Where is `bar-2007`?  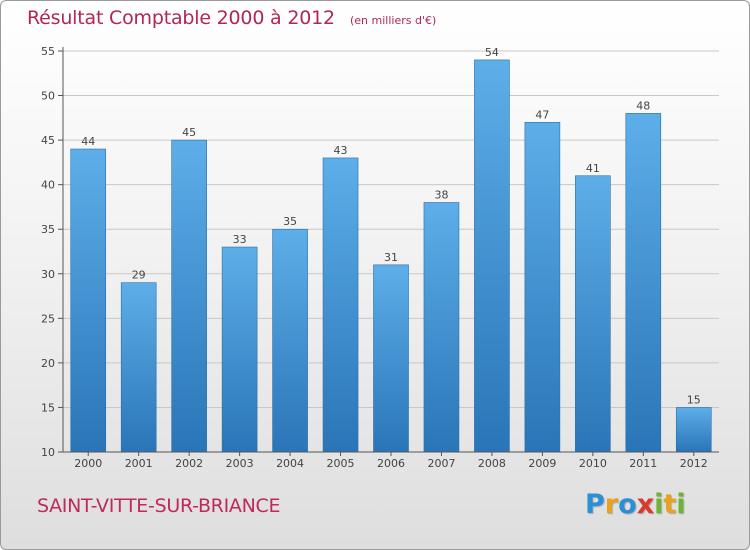
bar-2007 is located at coordinates (441, 327).